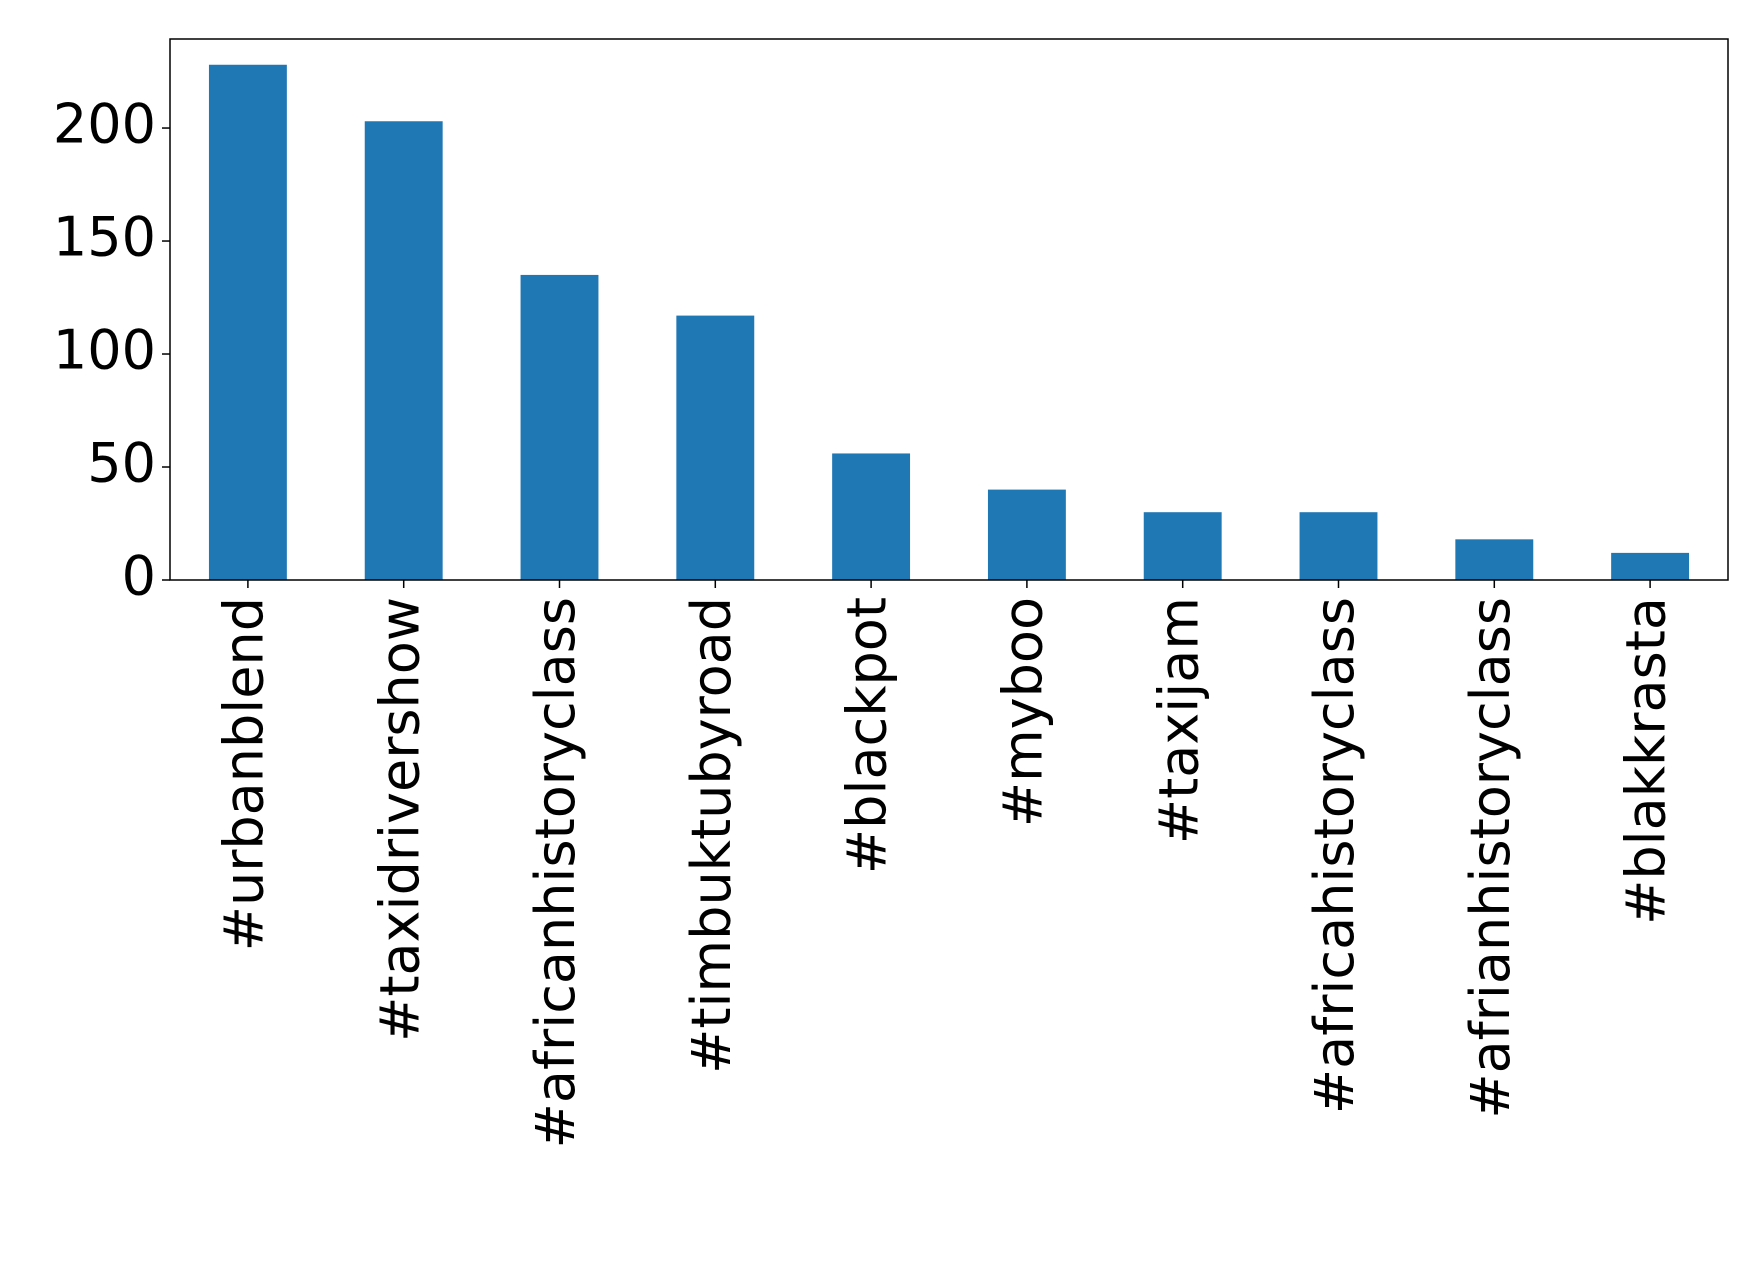  I want to click on y-tick-label: 200, so click(104, 124).